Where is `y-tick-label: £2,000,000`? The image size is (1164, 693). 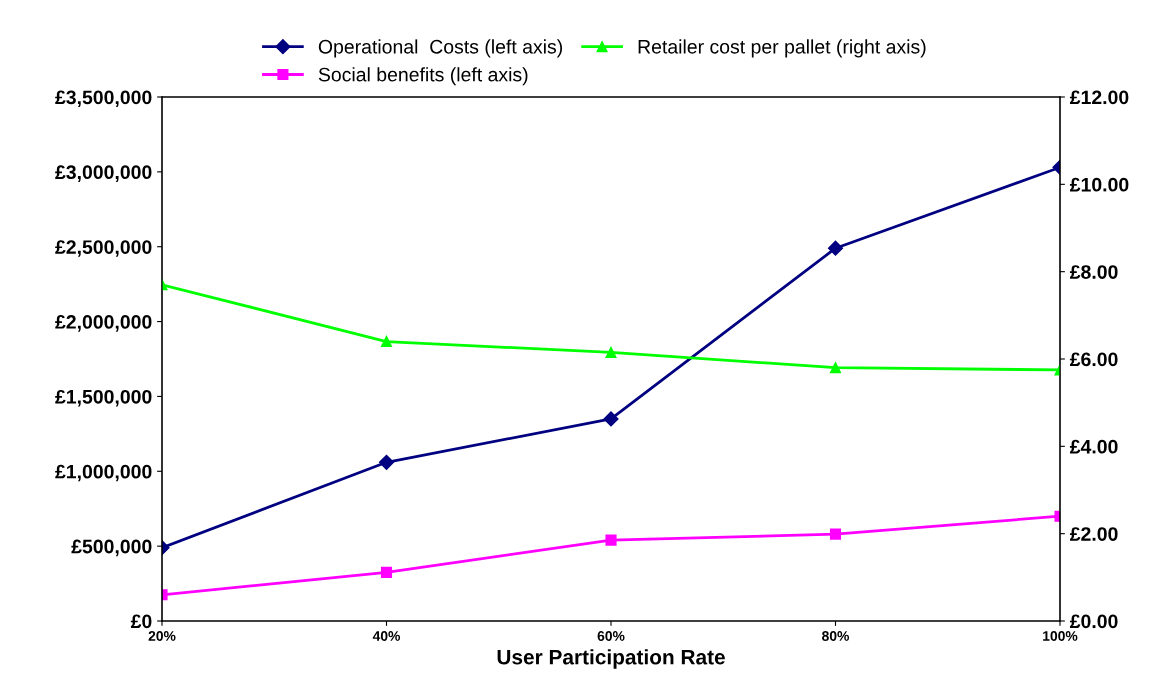
y-tick-label: £2,000,000 is located at coordinates (103, 323).